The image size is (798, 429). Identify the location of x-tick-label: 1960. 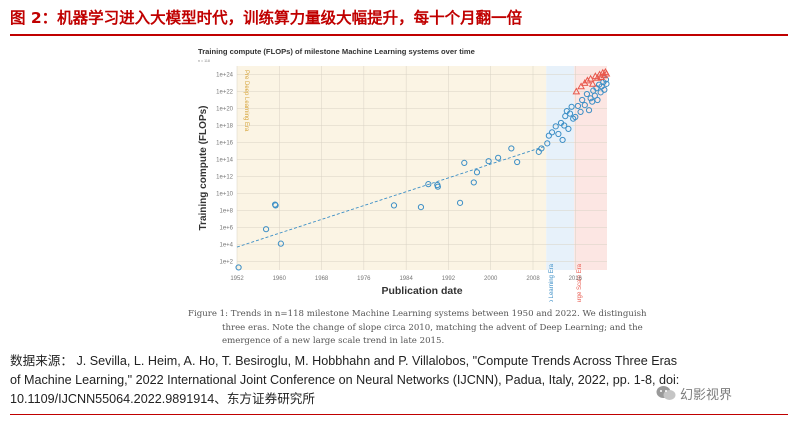
(280, 279).